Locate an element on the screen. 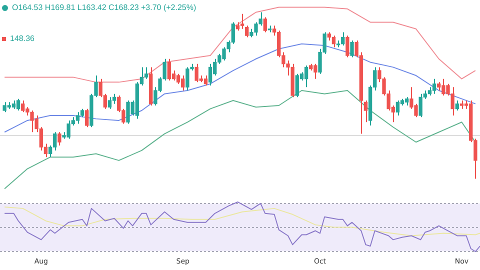  annotation: 148.36 is located at coordinates (22, 38).